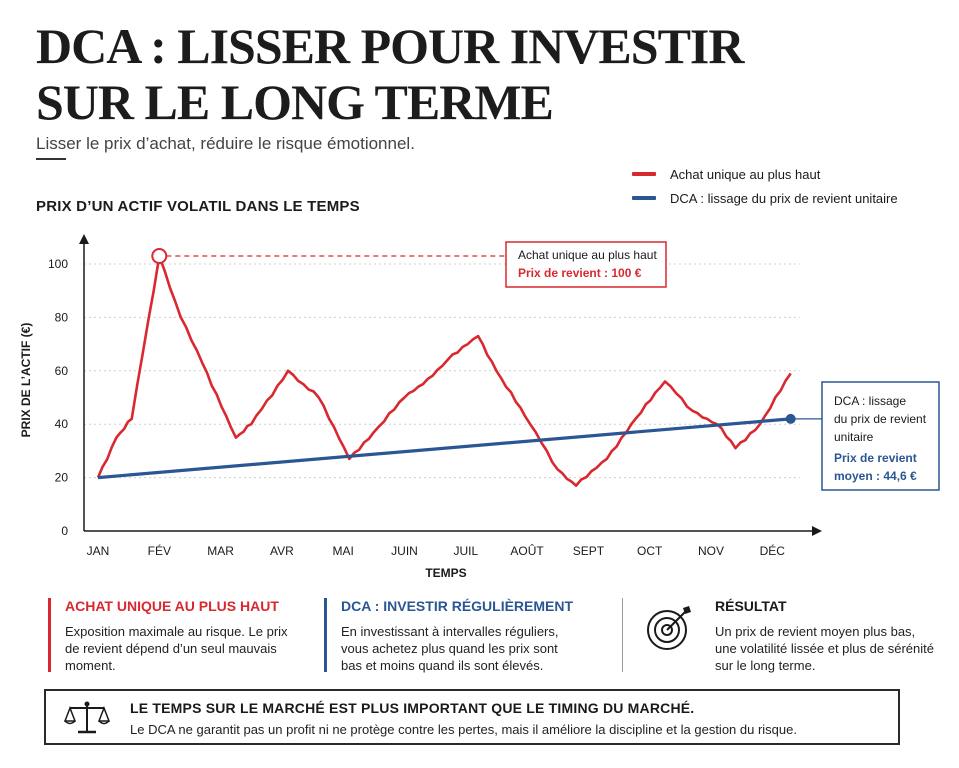  Describe the element at coordinates (172, 606) in the screenshot. I see `column-lump-sum-title: ACHAT UNIQUE AU PLUS HAUT` at that location.